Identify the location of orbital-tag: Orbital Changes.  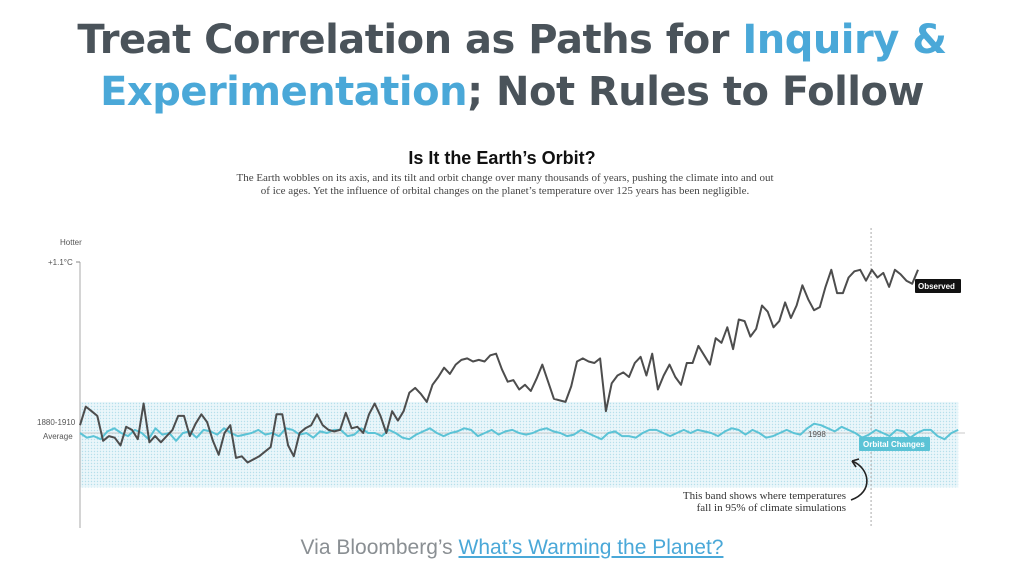
(894, 444).